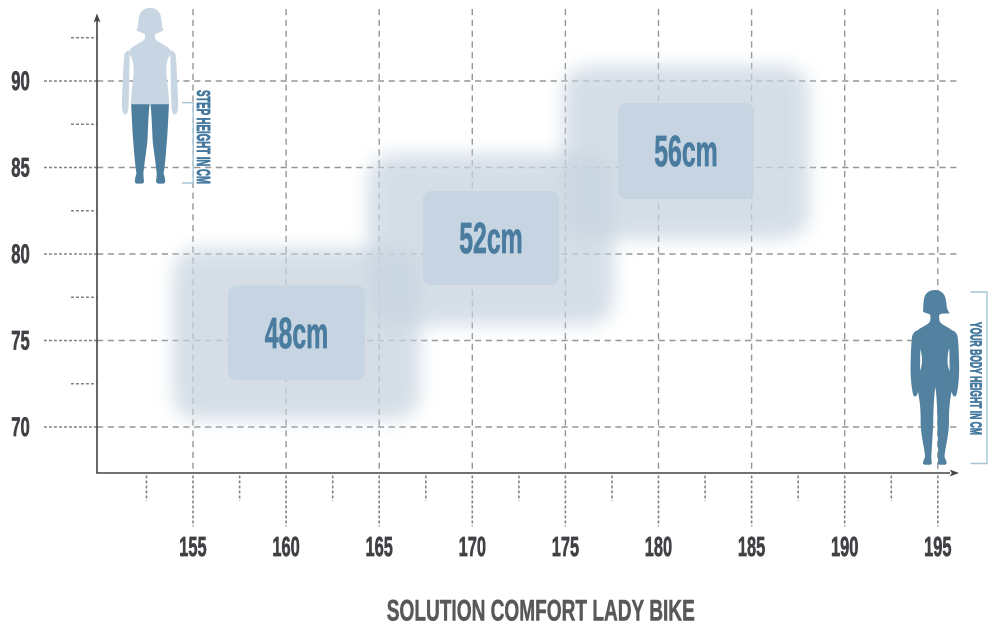 This screenshot has height=629, width=1000. I want to click on svg-text: 195, so click(937, 546).